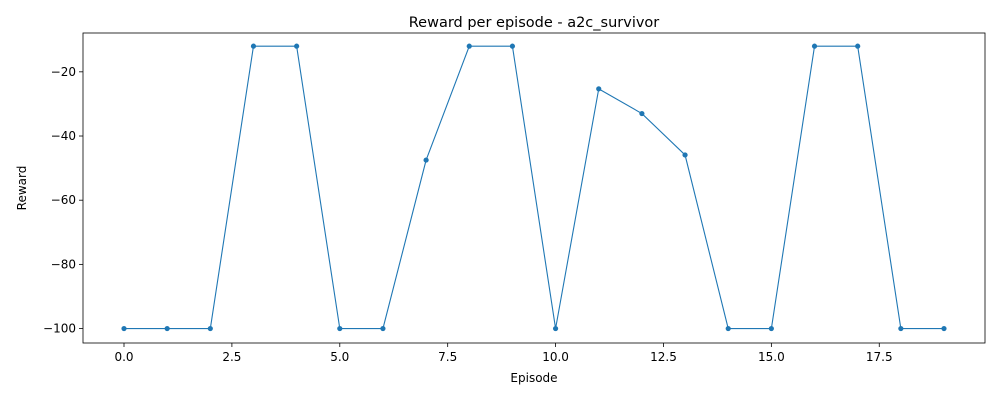  What do you see at coordinates (63, 72) in the screenshot?
I see `y-tick-label: −20` at bounding box center [63, 72].